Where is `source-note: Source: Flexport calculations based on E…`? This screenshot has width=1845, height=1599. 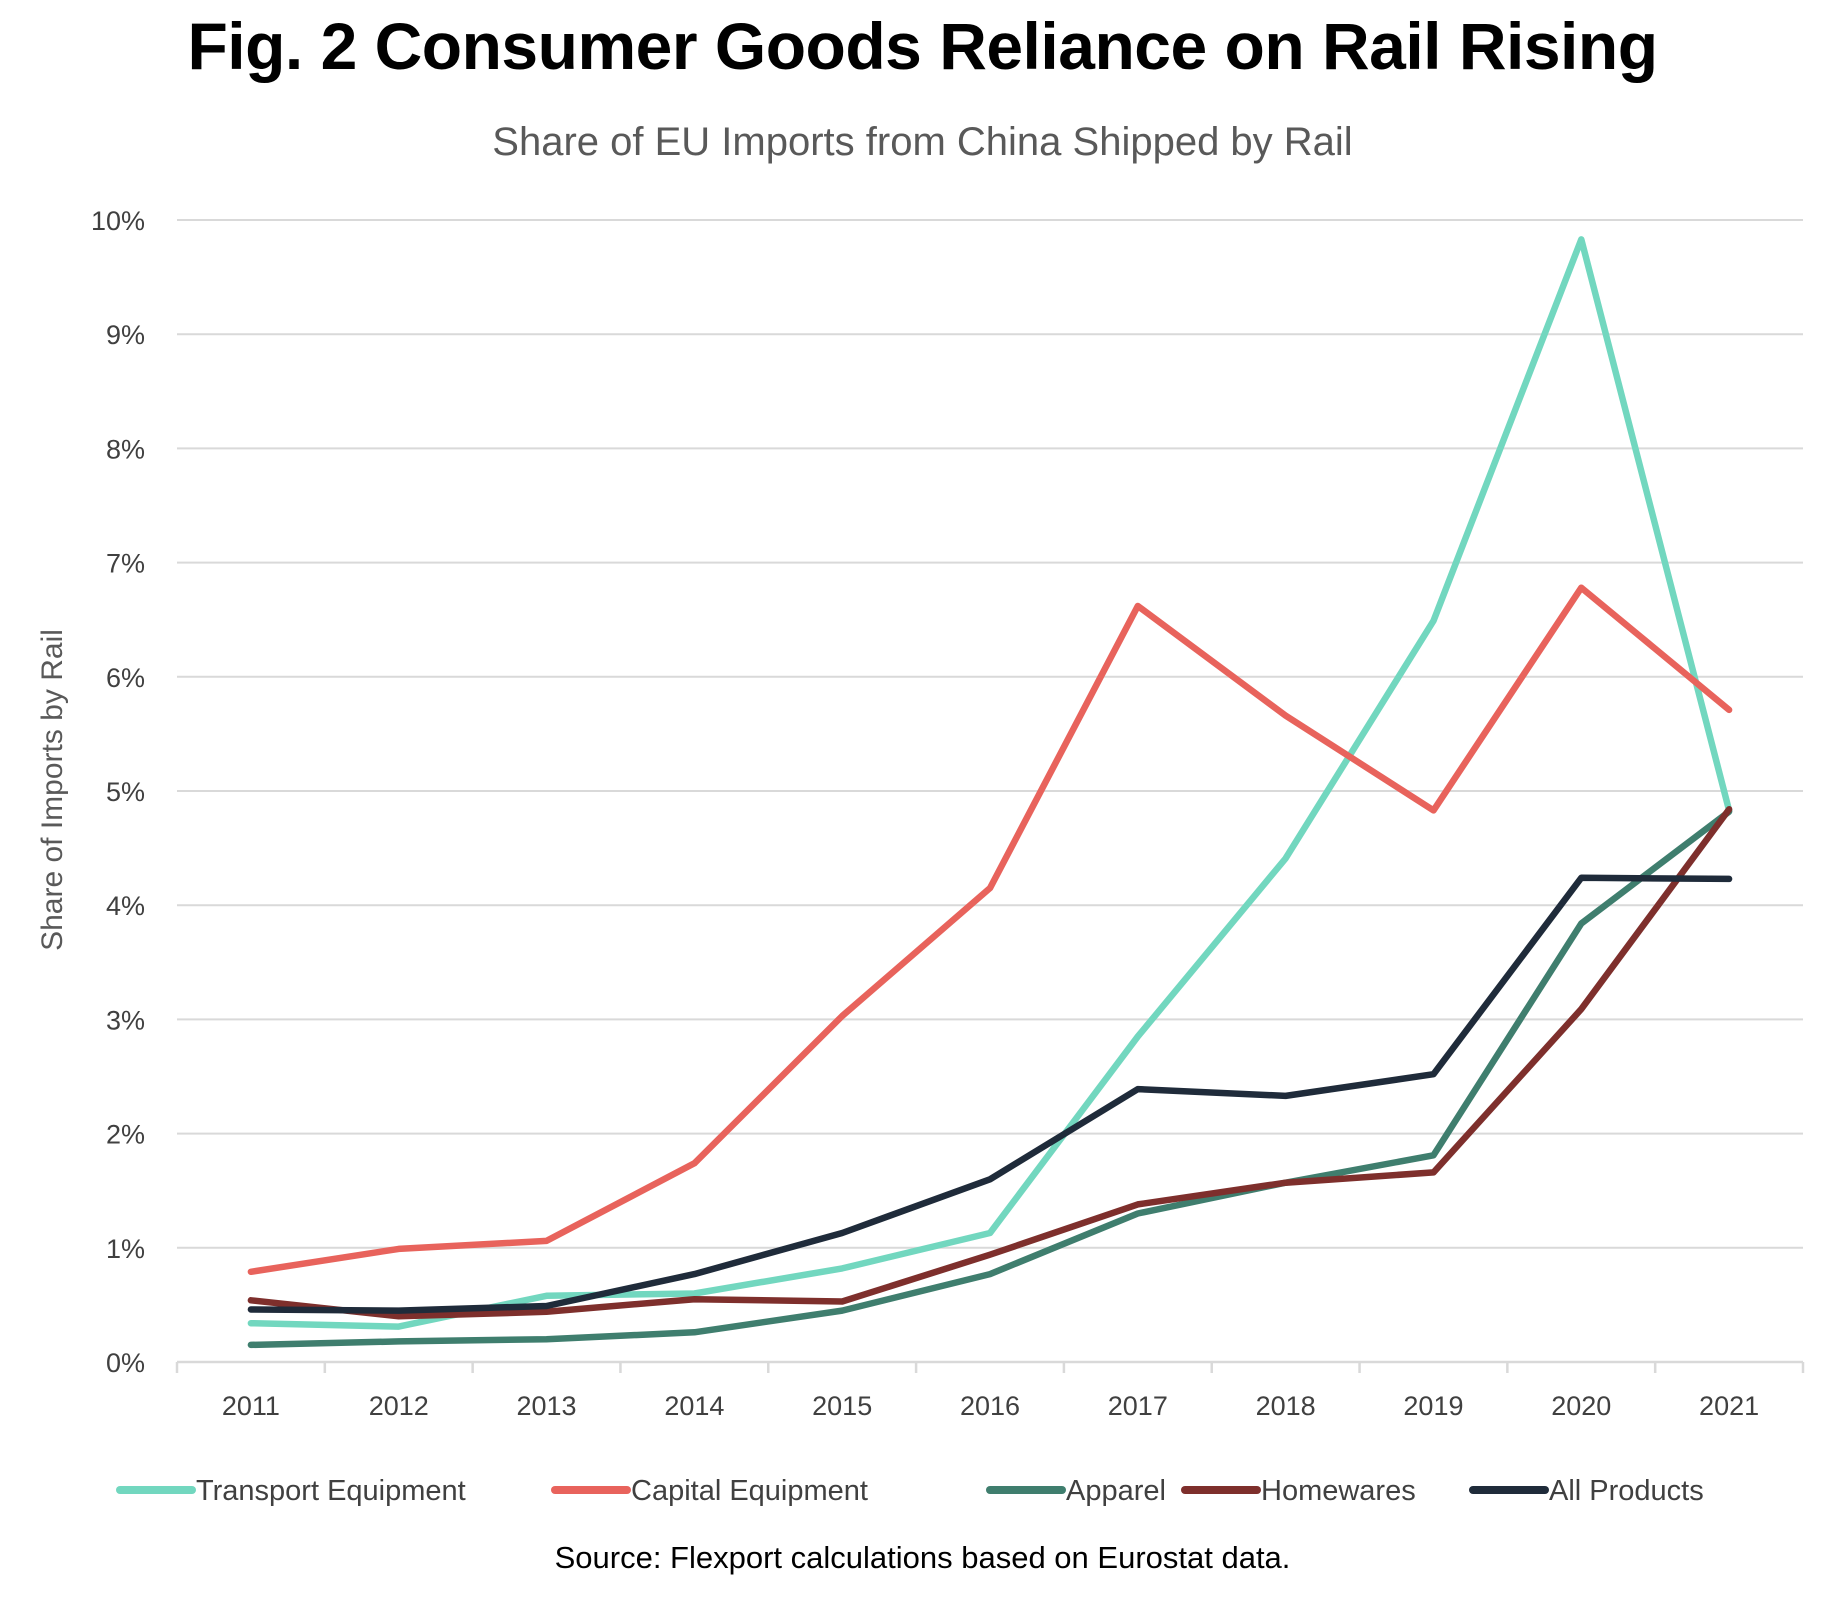
source-note: Source: Flexport calculations based on E… is located at coordinates (922, 1557).